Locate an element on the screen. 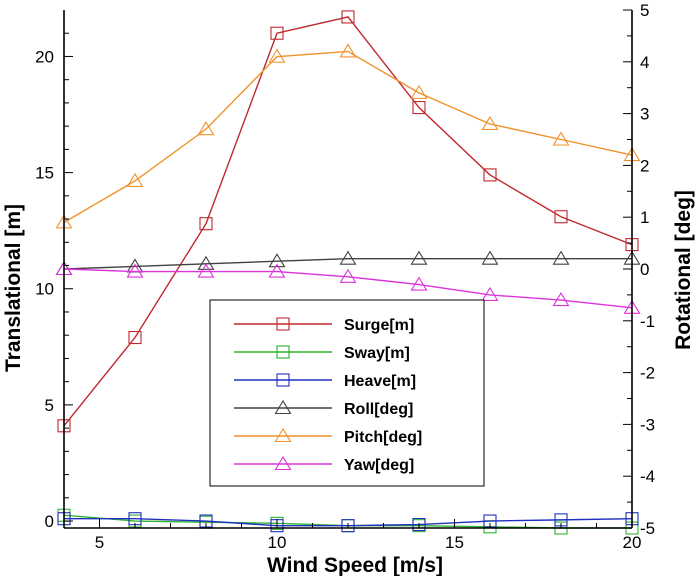 The width and height of the screenshot is (700, 576). x-axis-label: Wind Speed [m/s] is located at coordinates (355, 565).